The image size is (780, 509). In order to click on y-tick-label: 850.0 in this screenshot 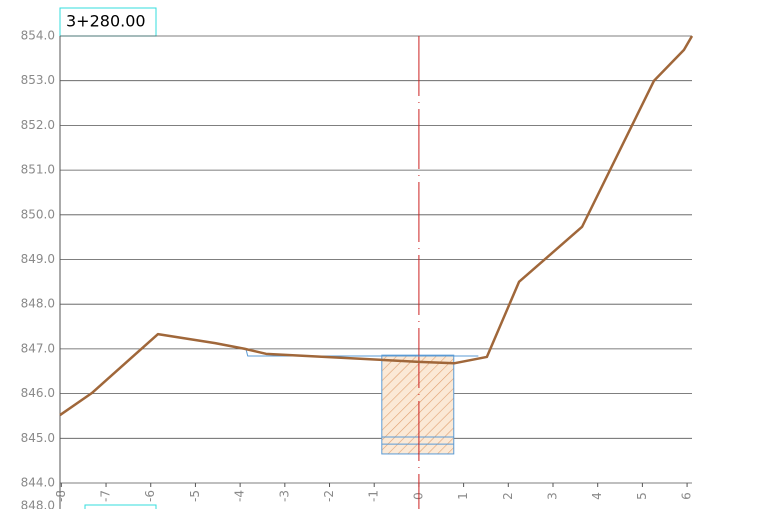, I will do `click(38, 214)`.